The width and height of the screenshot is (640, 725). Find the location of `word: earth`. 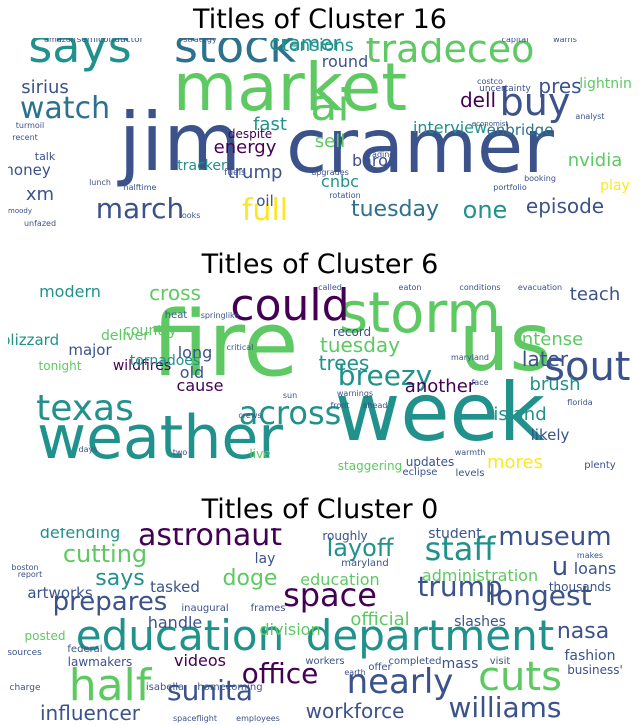

word: earth is located at coordinates (354, 672).